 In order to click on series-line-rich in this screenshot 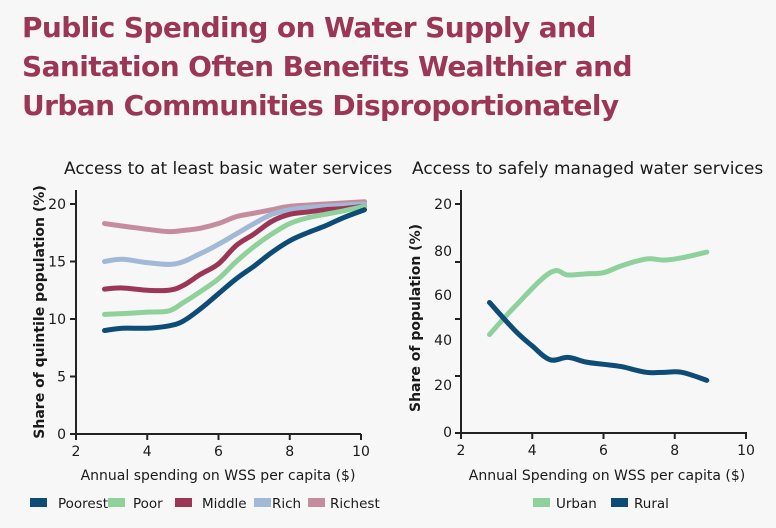, I will do `click(235, 234)`.